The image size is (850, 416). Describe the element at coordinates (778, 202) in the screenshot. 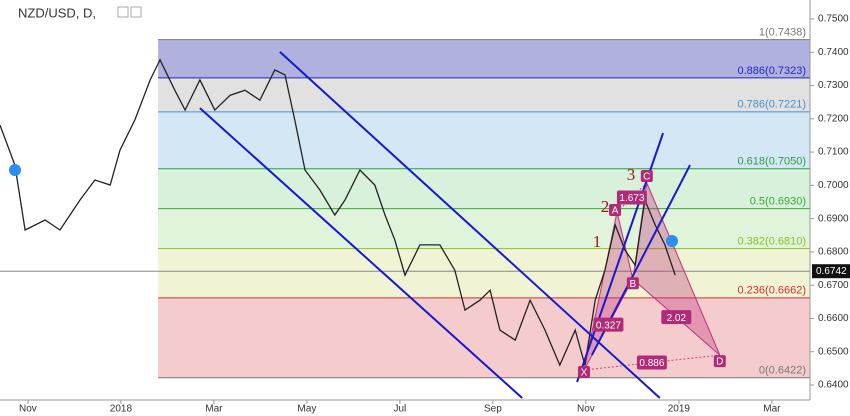

I see `fib-level-label: 0.5(0.6930)` at that location.